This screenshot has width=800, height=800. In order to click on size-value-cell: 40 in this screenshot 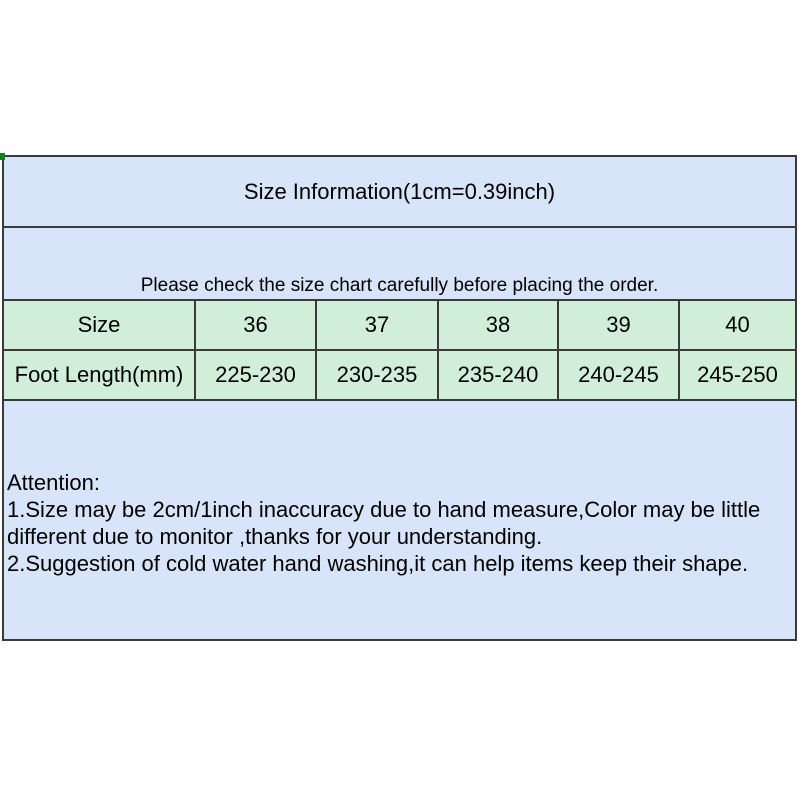, I will do `click(736, 325)`.